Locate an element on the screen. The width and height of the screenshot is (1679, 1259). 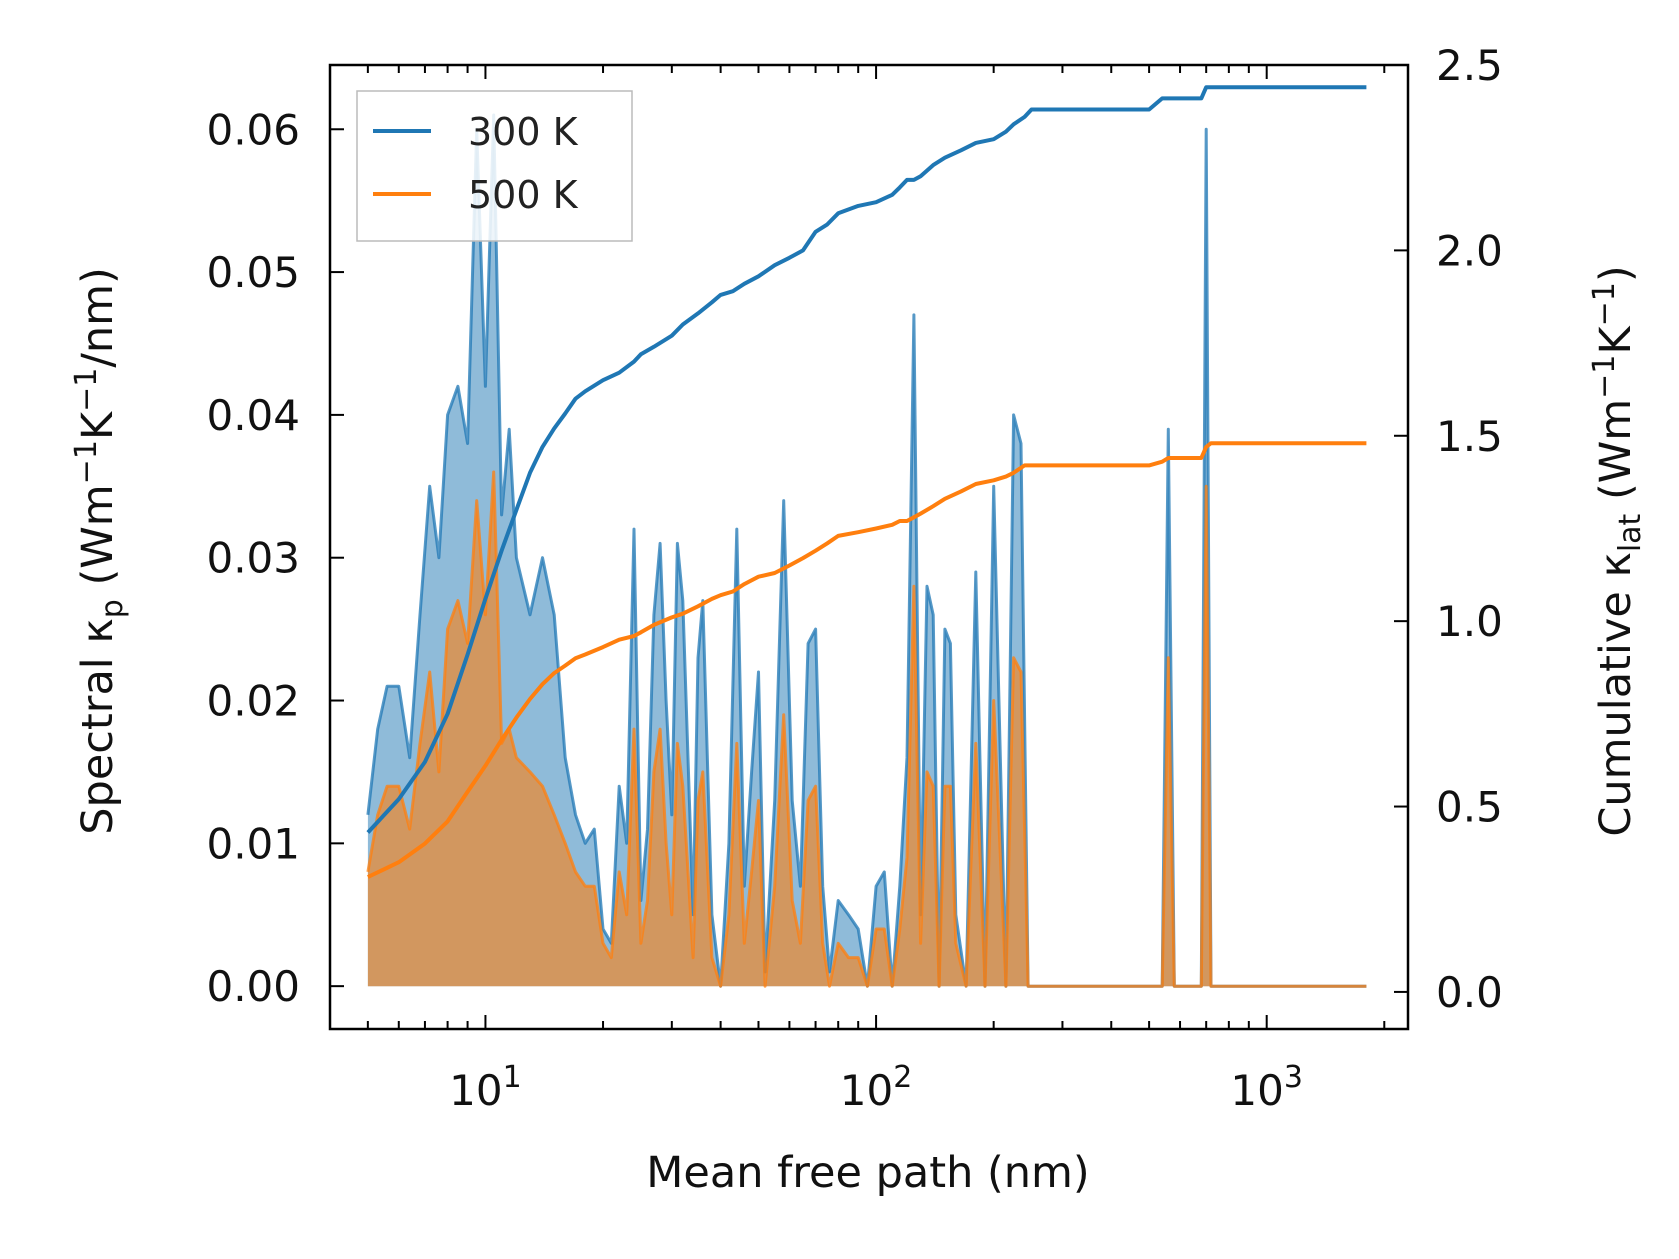
y-left-tick-label: 0.01 is located at coordinates (253, 843).